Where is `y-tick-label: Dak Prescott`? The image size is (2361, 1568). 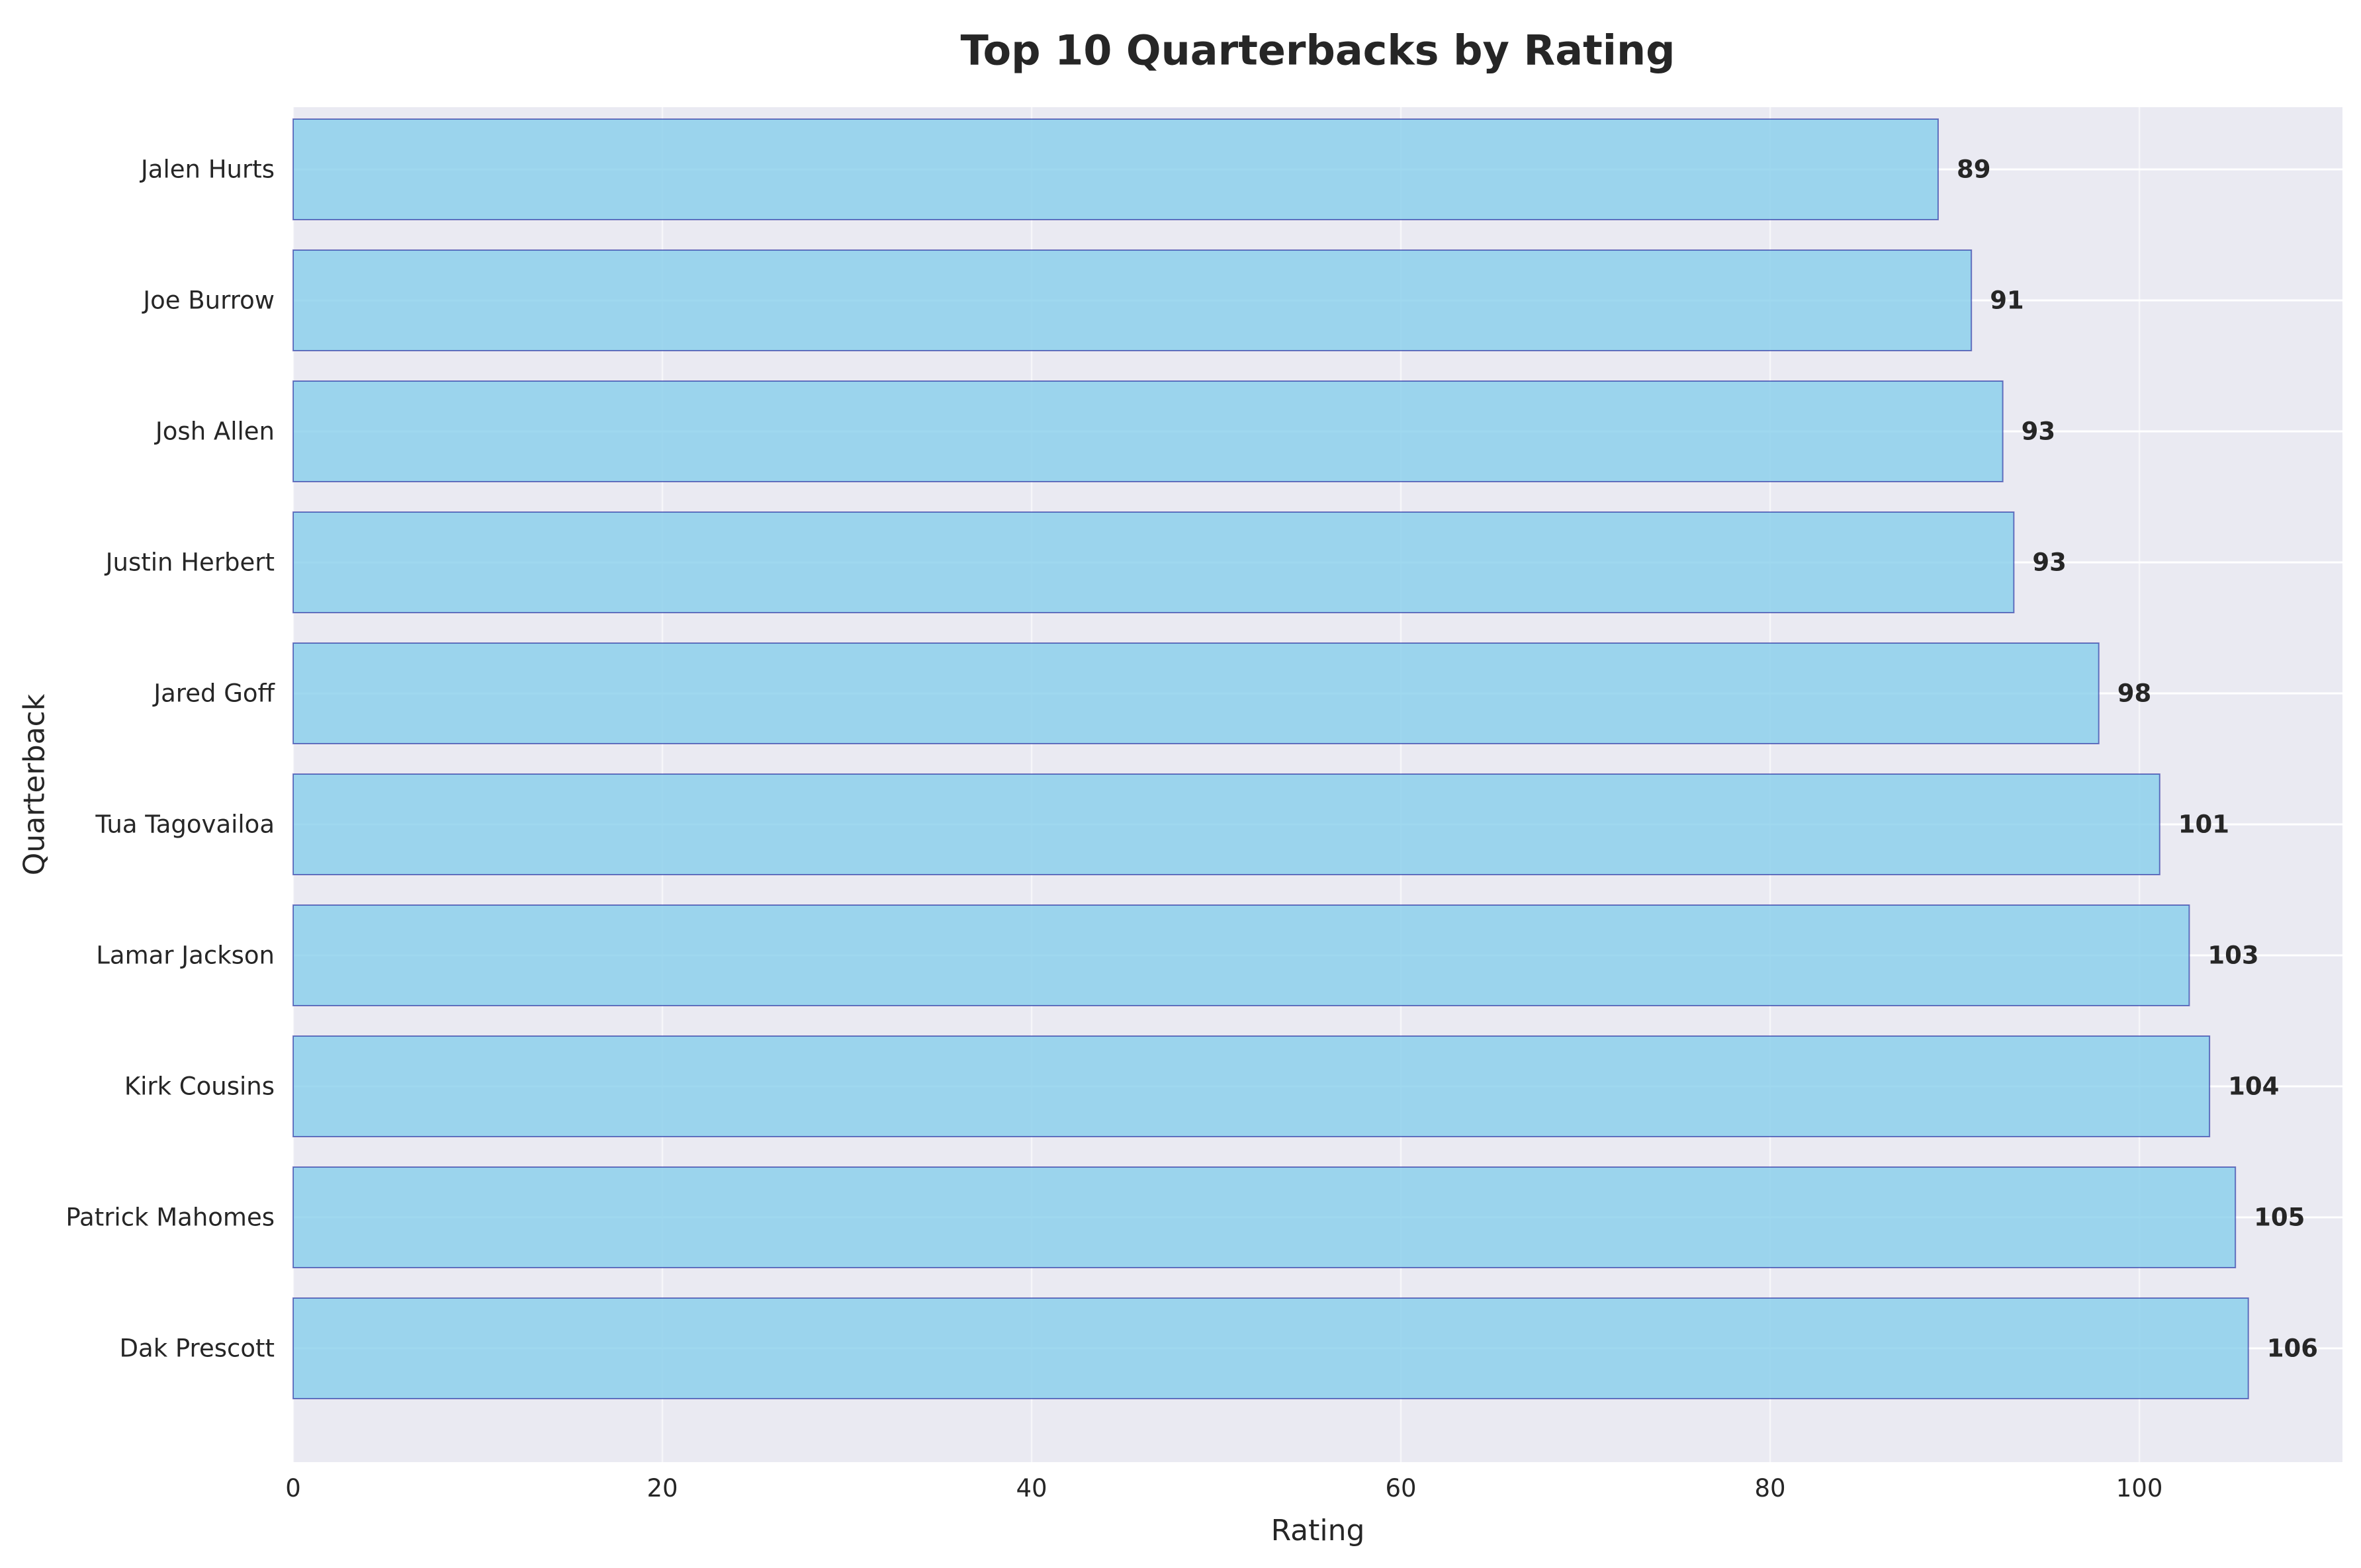
y-tick-label: Dak Prescott is located at coordinates (197, 1349).